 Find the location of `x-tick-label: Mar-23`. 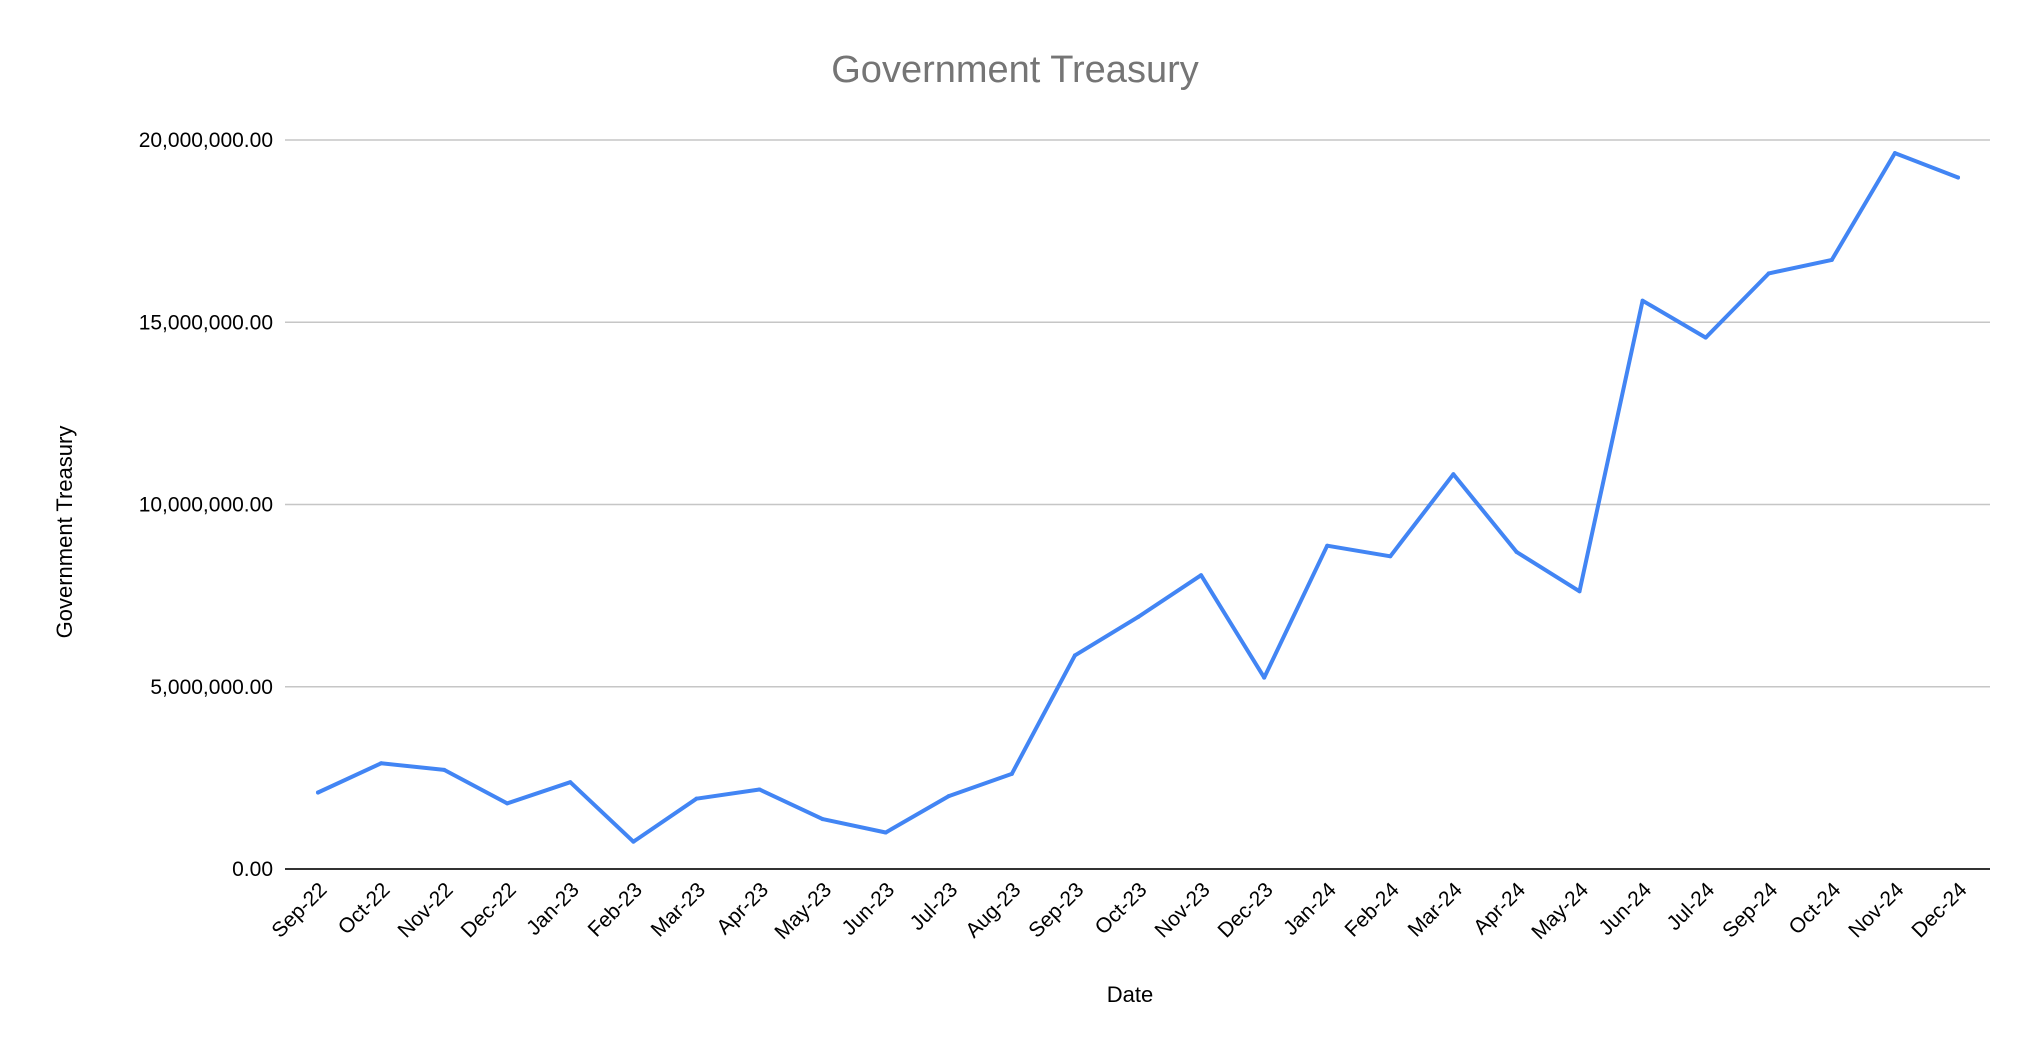

x-tick-label: Mar-23 is located at coordinates (678, 909).